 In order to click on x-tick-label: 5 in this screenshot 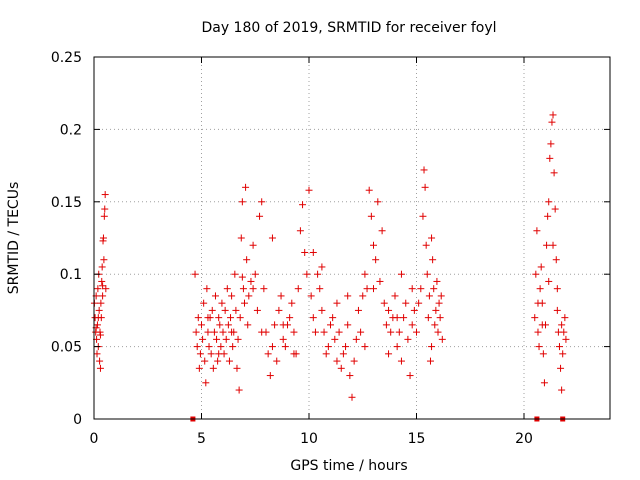, I will do `click(201, 439)`.